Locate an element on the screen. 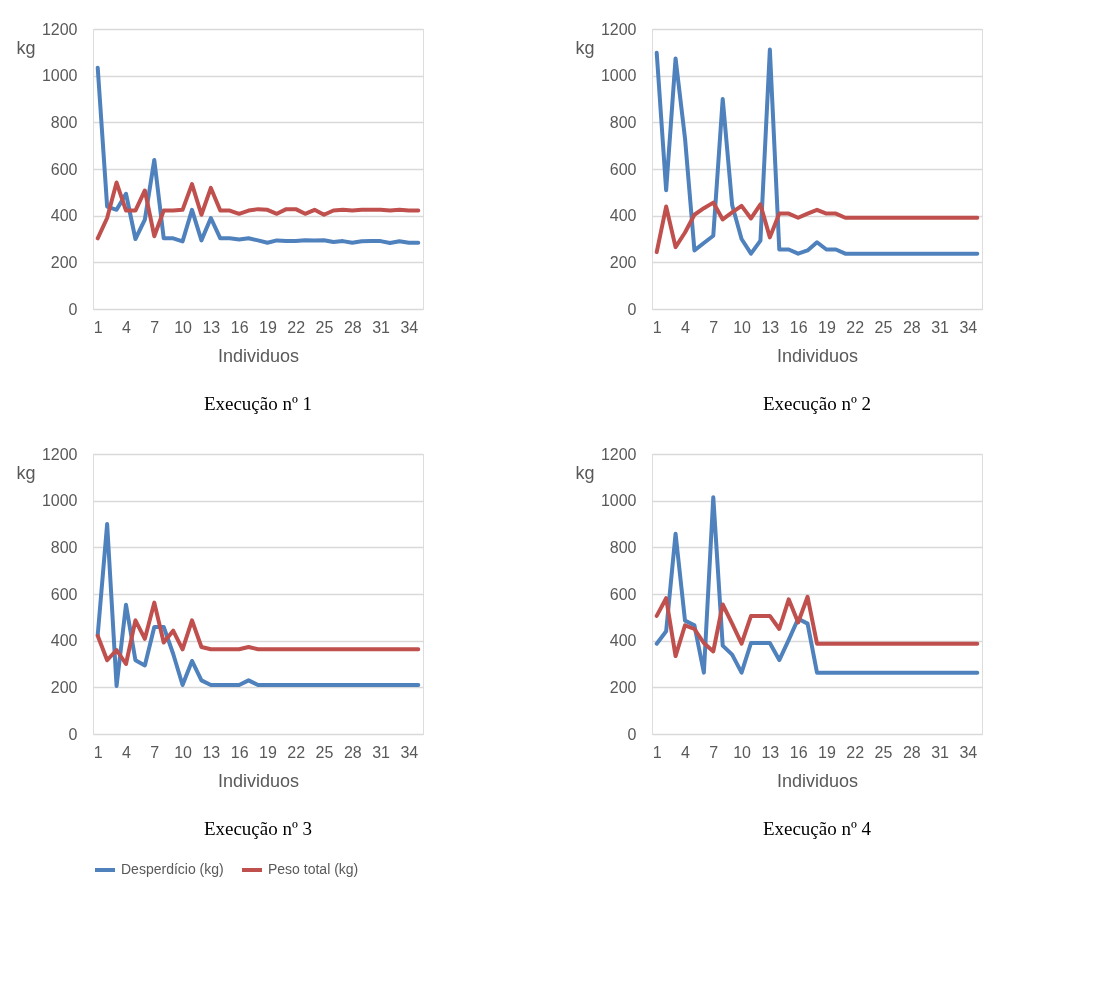 The width and height of the screenshot is (1117, 1008). text: Execução nº 4 is located at coordinates (817, 828).